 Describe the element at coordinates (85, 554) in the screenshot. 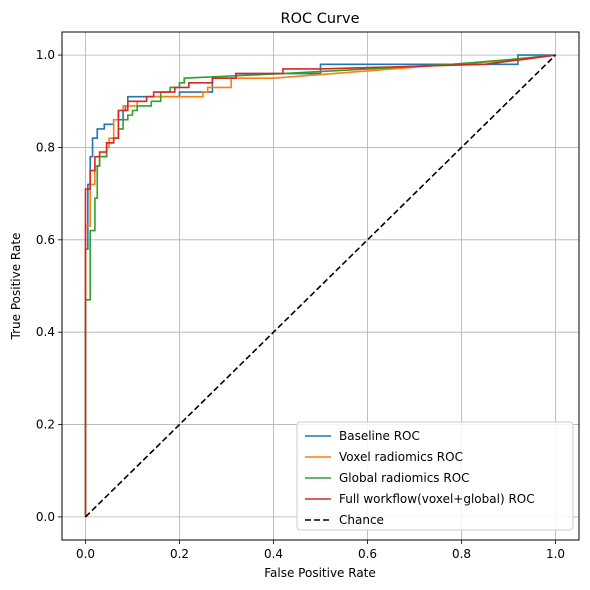

I see `x-tick-label: 0.0` at that location.